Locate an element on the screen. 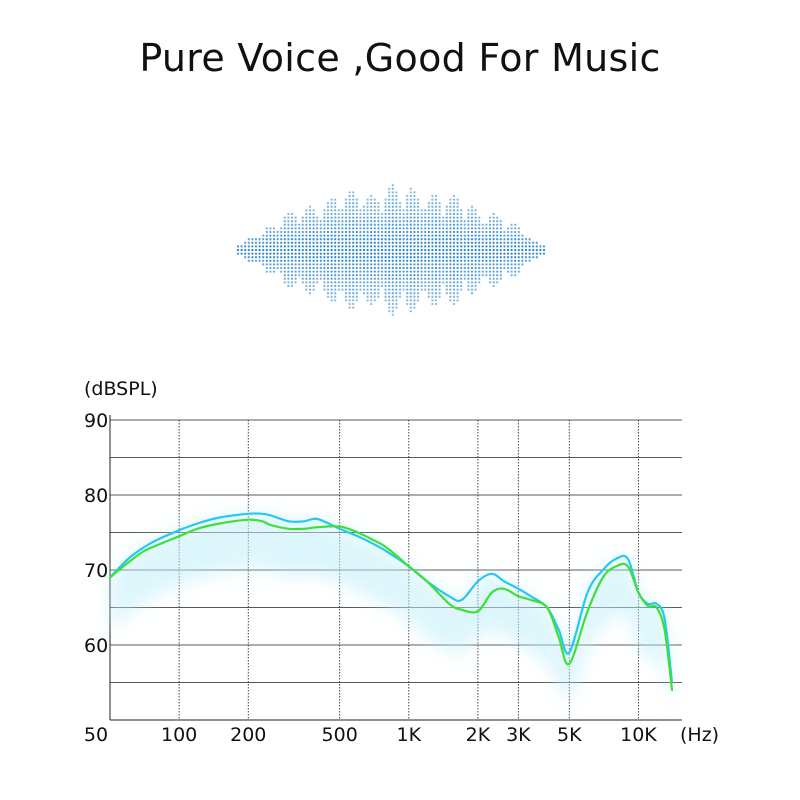  x-tick-label: 200 is located at coordinates (248, 735).